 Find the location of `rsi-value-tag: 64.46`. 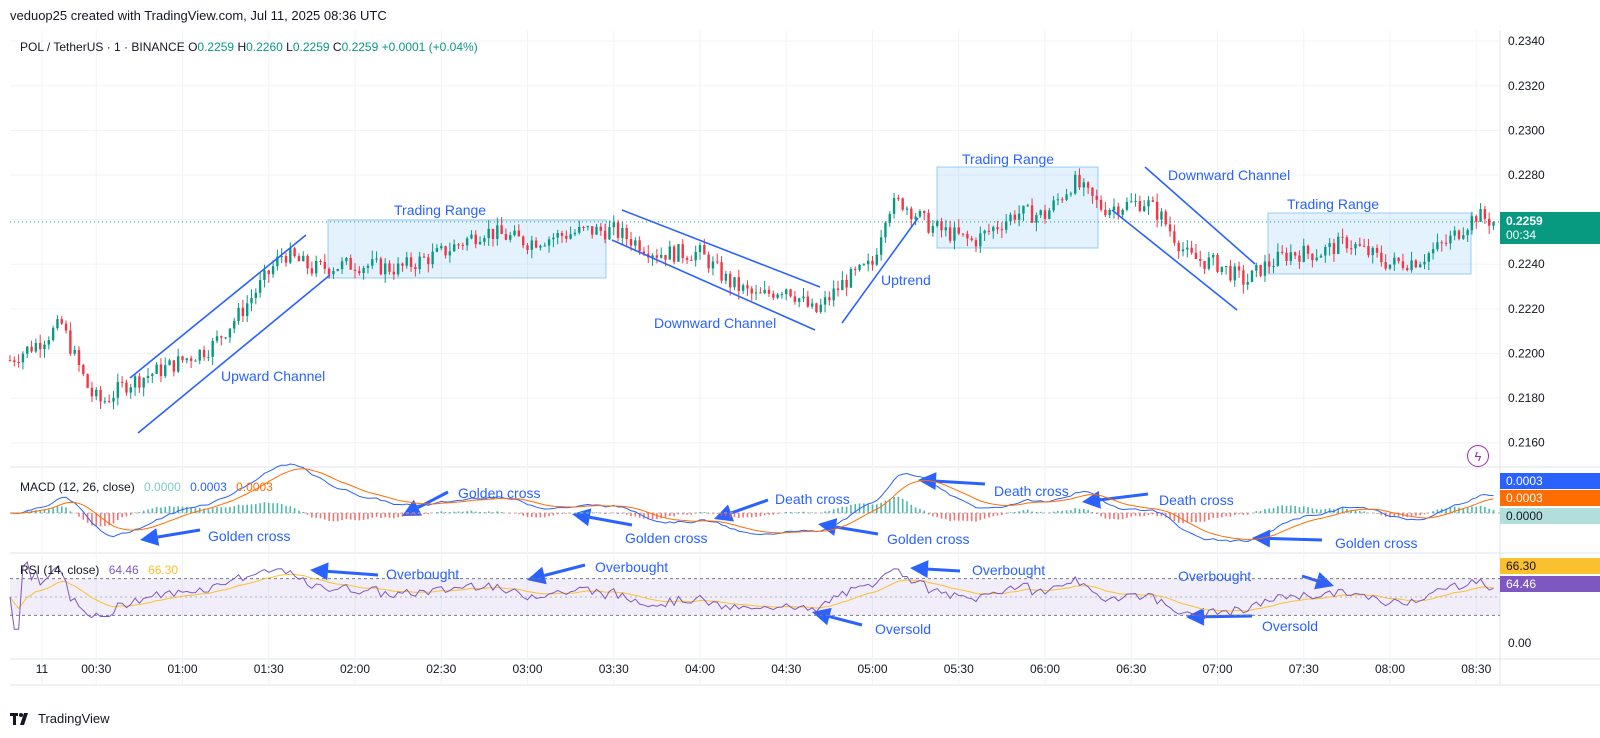

rsi-value-tag: 64.46 is located at coordinates (1550, 584).